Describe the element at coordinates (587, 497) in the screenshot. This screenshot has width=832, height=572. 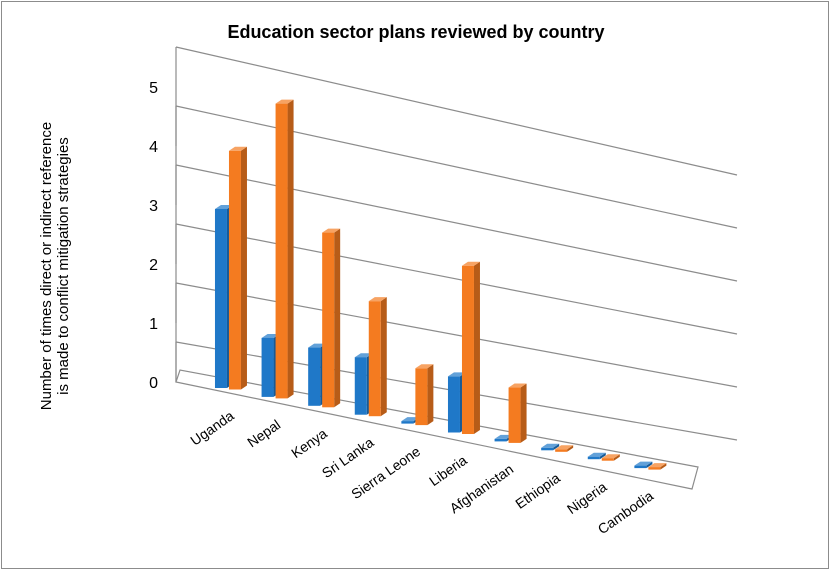
I see `x-tick-label: Nigeria` at that location.